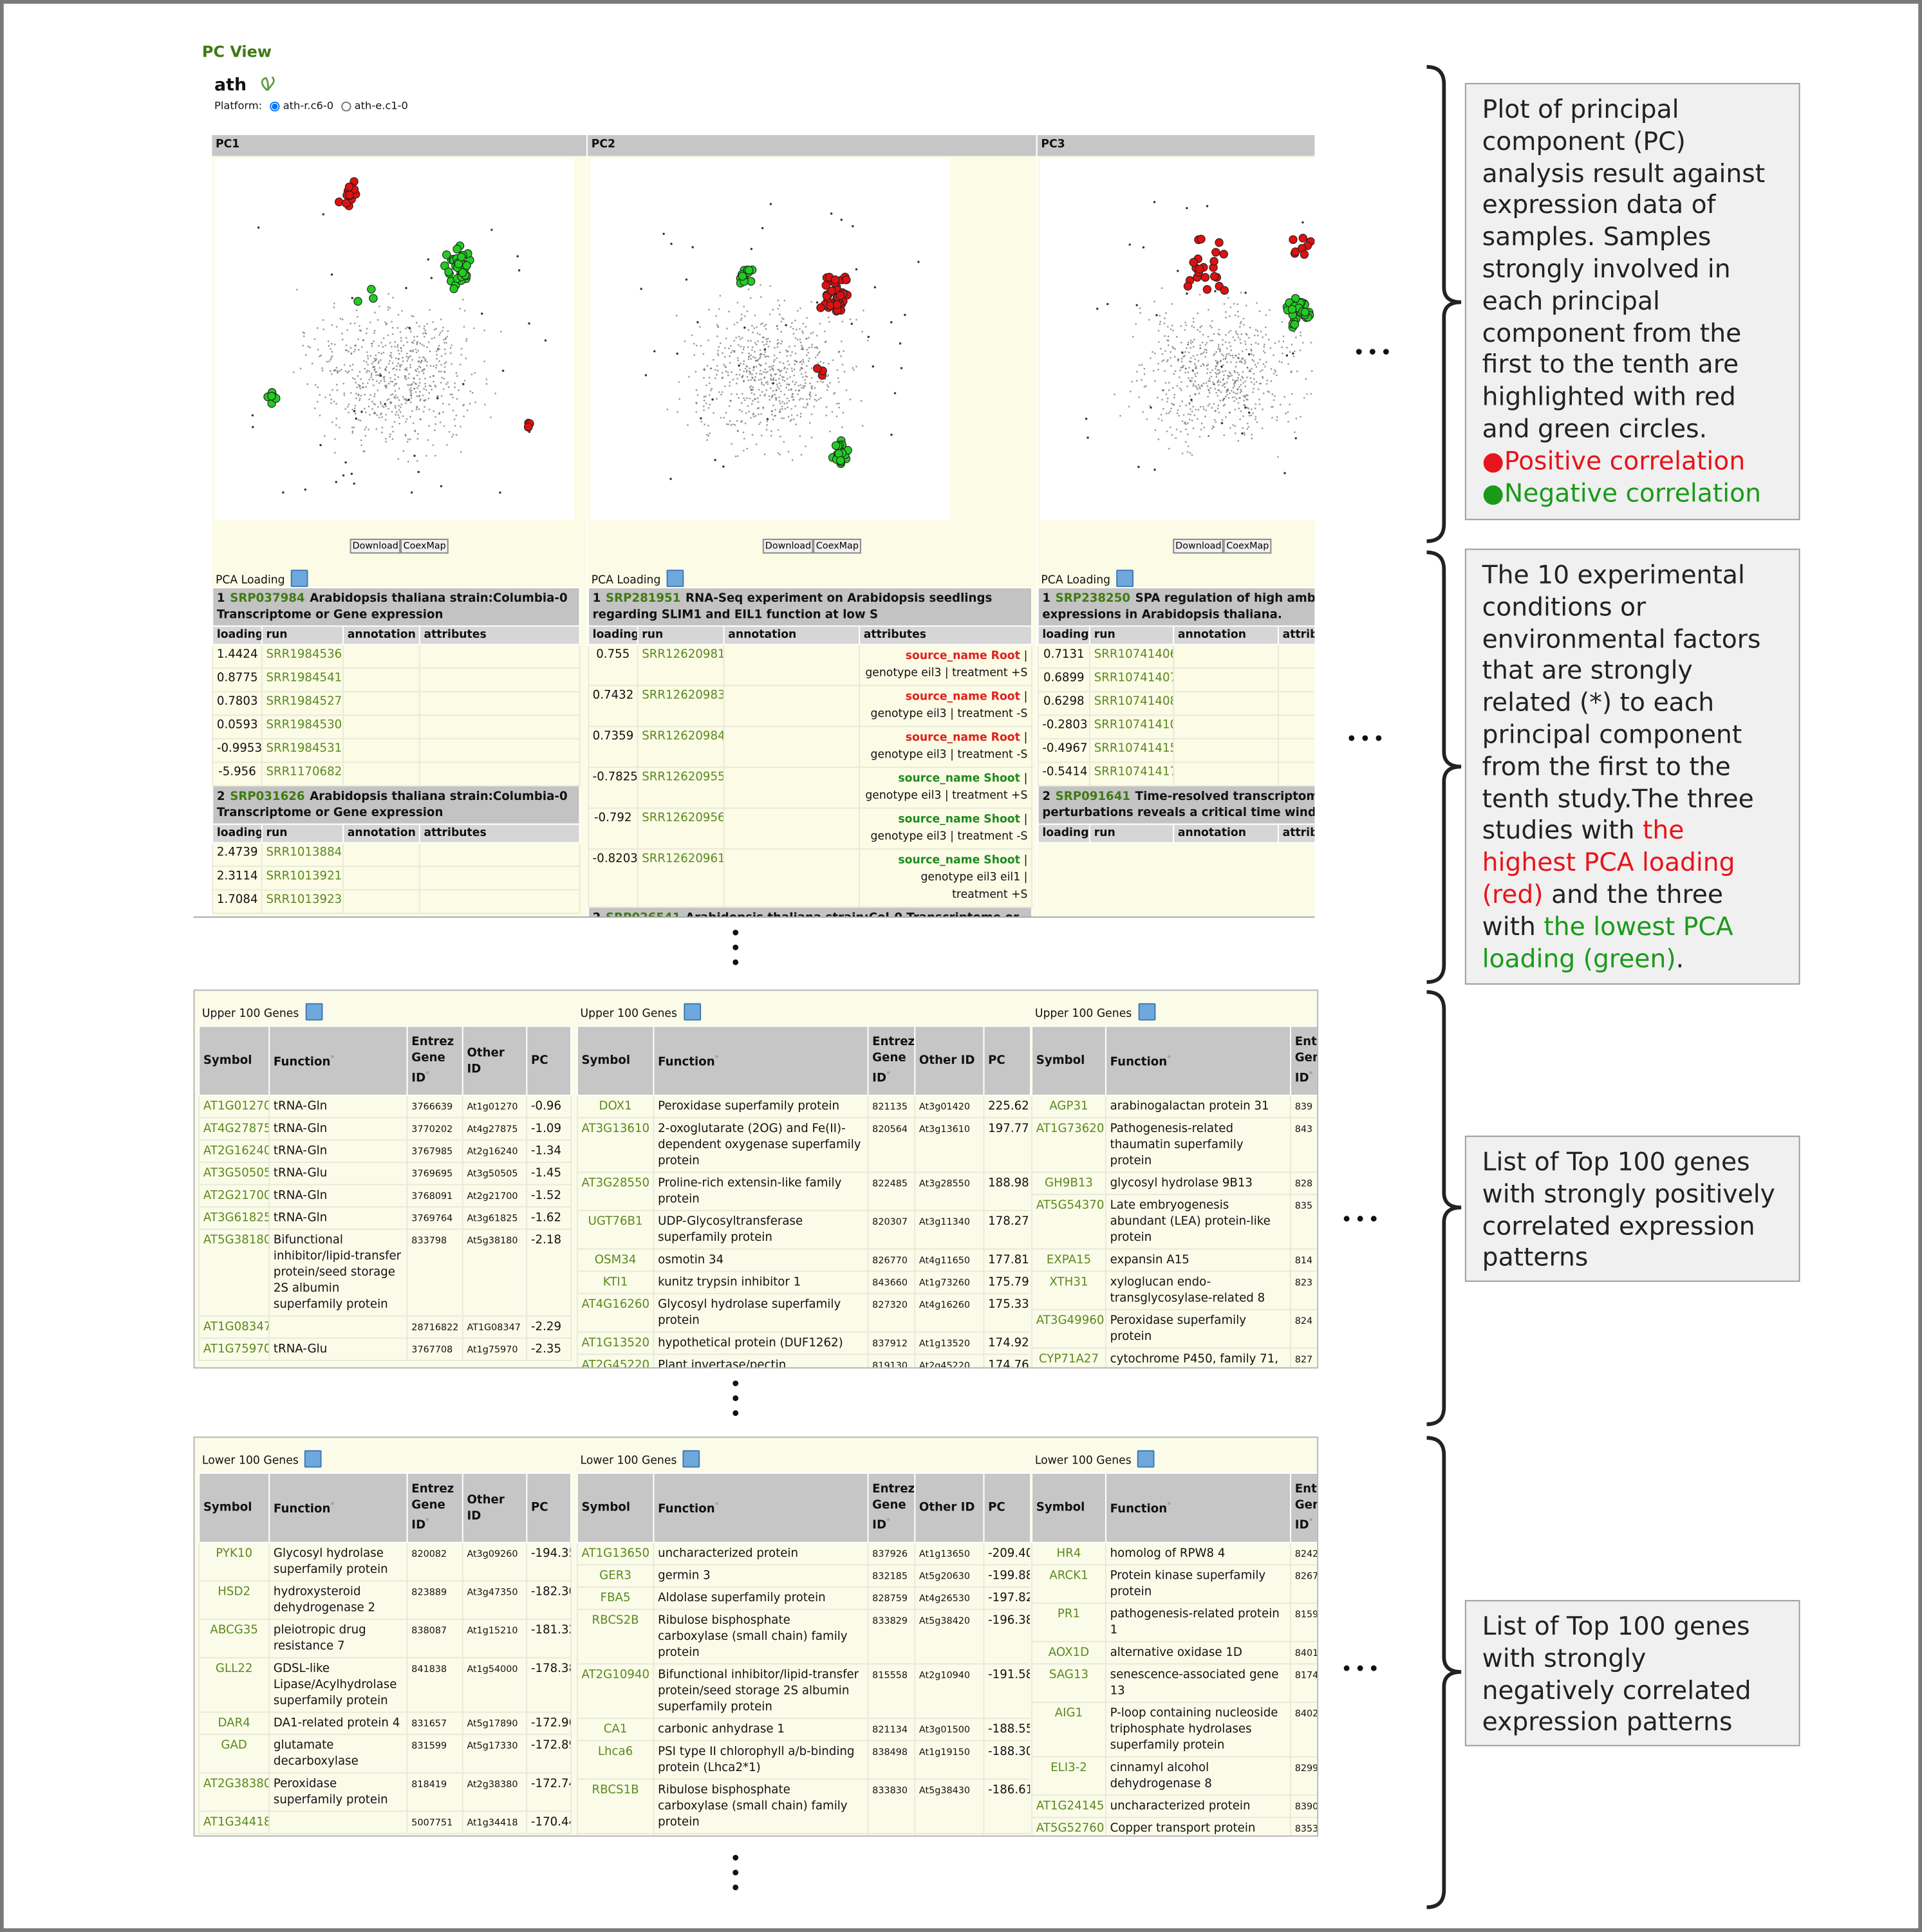 The height and width of the screenshot is (1932, 1922). What do you see at coordinates (234, 1792) in the screenshot?
I see `gene-symbol: AT2G38380` at bounding box center [234, 1792].